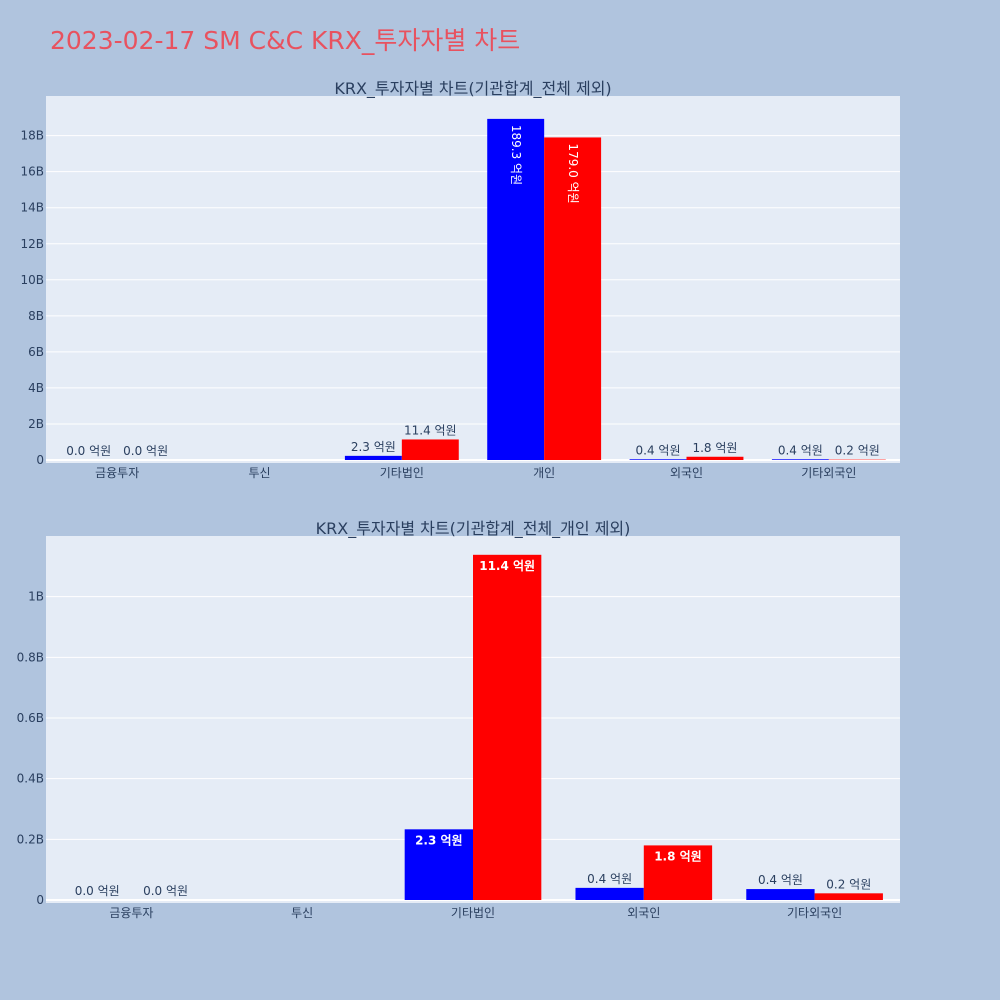 This screenshot has height=1000, width=1000. What do you see at coordinates (472, 89) in the screenshot?
I see `chart-title: KRX_투자자별 차트(기관합계_전체 제외)` at bounding box center [472, 89].